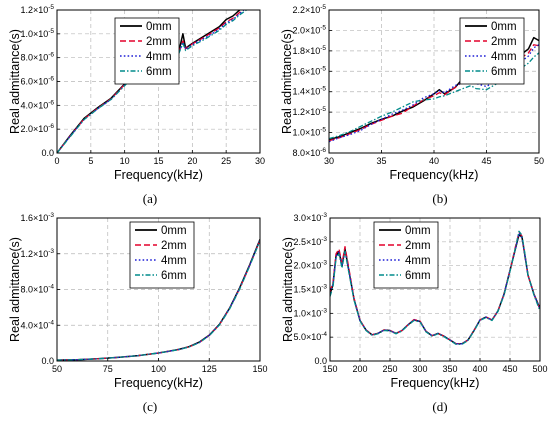 The height and width of the screenshot is (422, 550). I want to click on y-tick-label: 1.2×10⁻³, so click(37, 253).